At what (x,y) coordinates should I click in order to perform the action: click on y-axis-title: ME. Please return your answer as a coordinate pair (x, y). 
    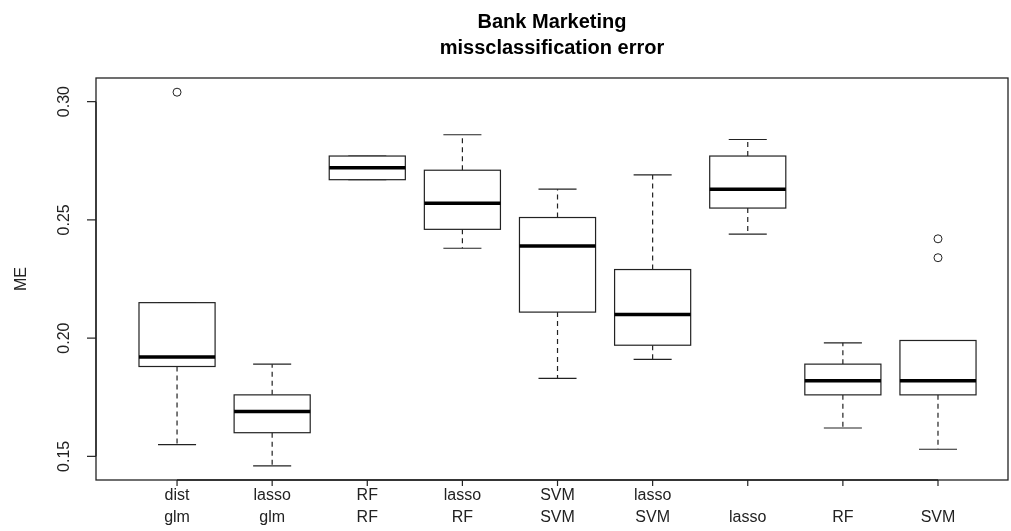
    Looking at the image, I should click on (20, 279).